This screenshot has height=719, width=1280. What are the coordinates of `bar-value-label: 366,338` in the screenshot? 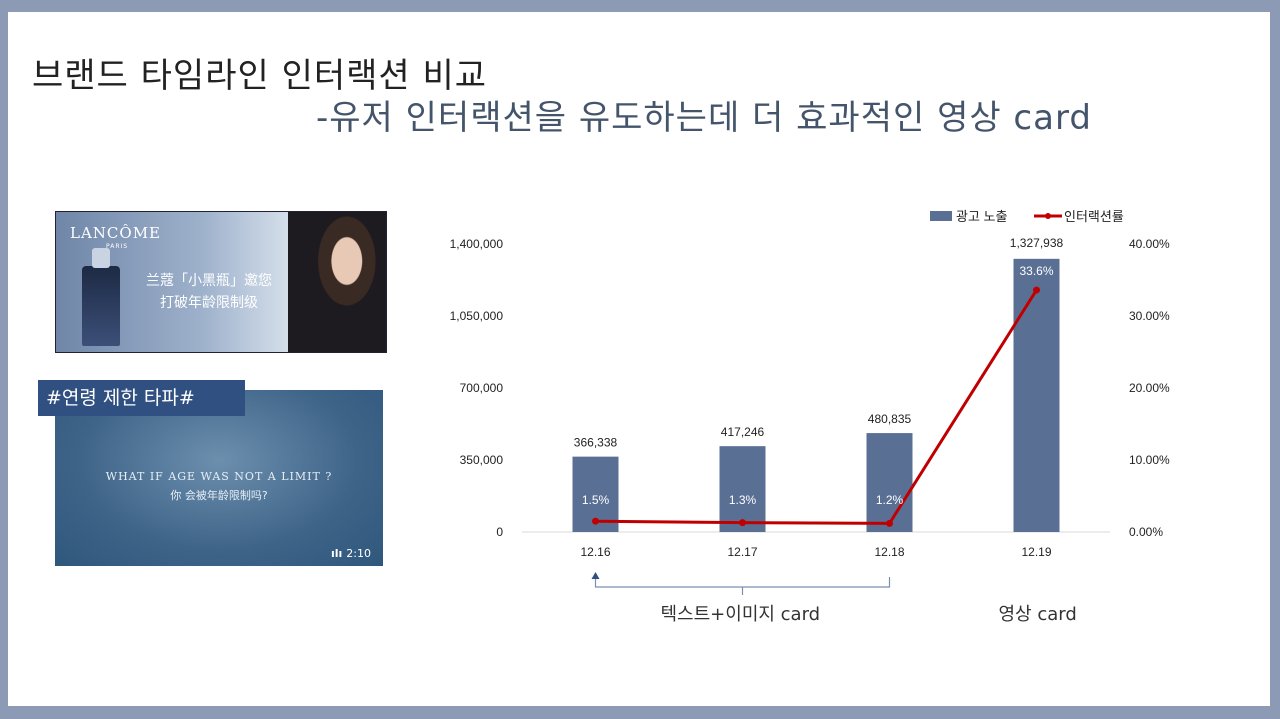 It's located at (596, 443).